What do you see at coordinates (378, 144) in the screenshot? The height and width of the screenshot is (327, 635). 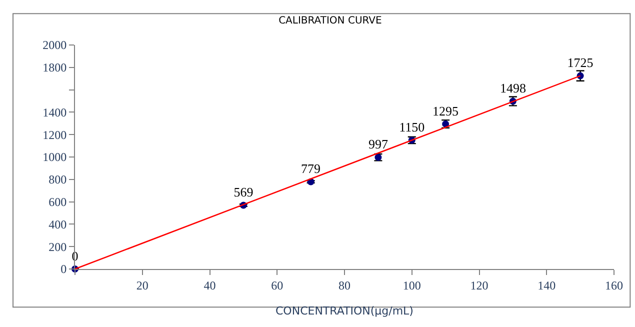 I see `data-label: 997` at bounding box center [378, 144].